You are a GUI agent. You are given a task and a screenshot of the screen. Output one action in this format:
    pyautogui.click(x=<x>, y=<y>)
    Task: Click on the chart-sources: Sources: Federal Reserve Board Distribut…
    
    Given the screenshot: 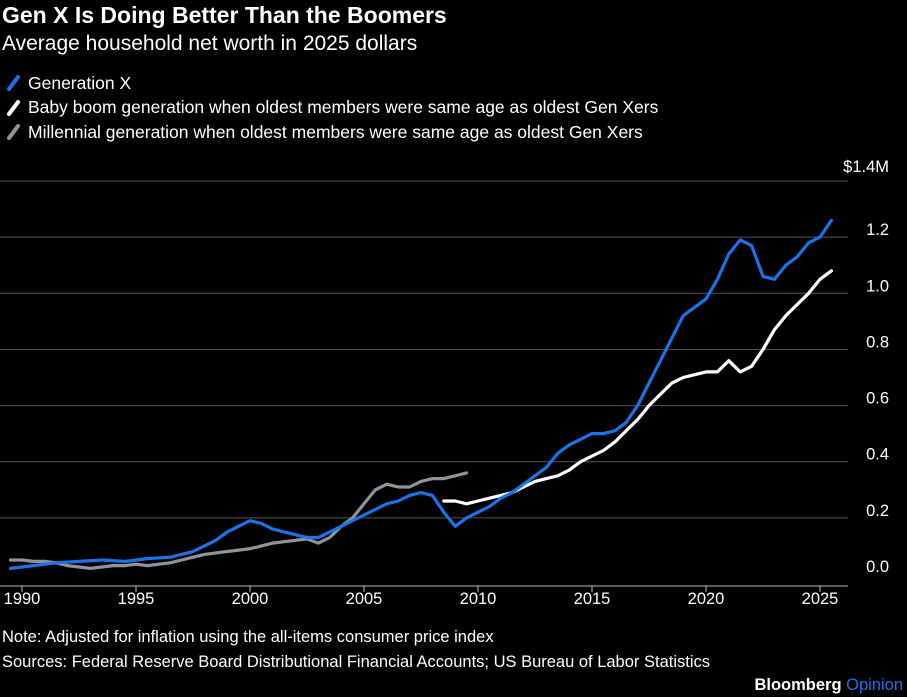 What is the action you would take?
    pyautogui.click(x=356, y=662)
    